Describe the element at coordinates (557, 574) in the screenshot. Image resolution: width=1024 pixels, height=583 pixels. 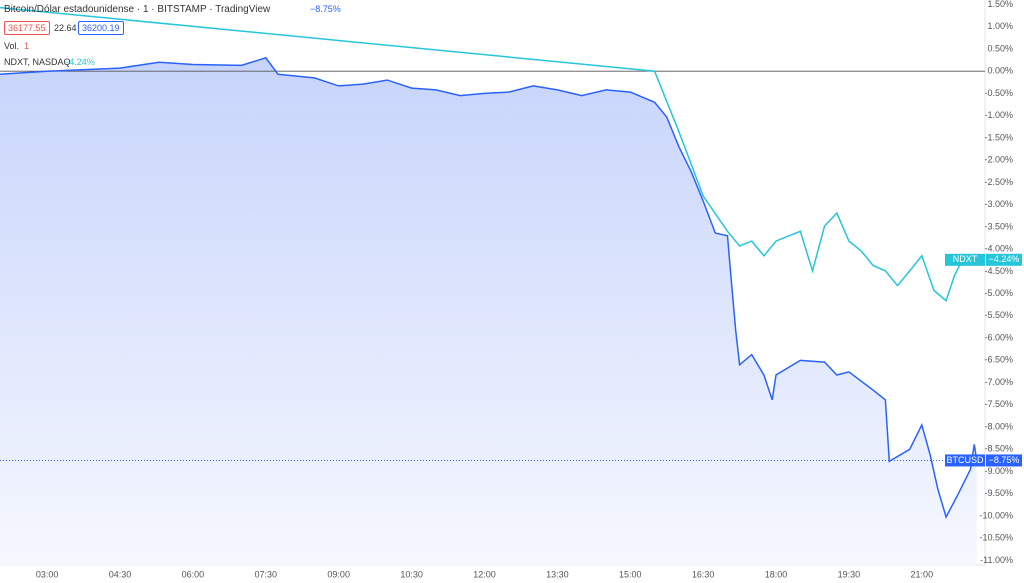
I see `x-tick-label: 13:30` at that location.